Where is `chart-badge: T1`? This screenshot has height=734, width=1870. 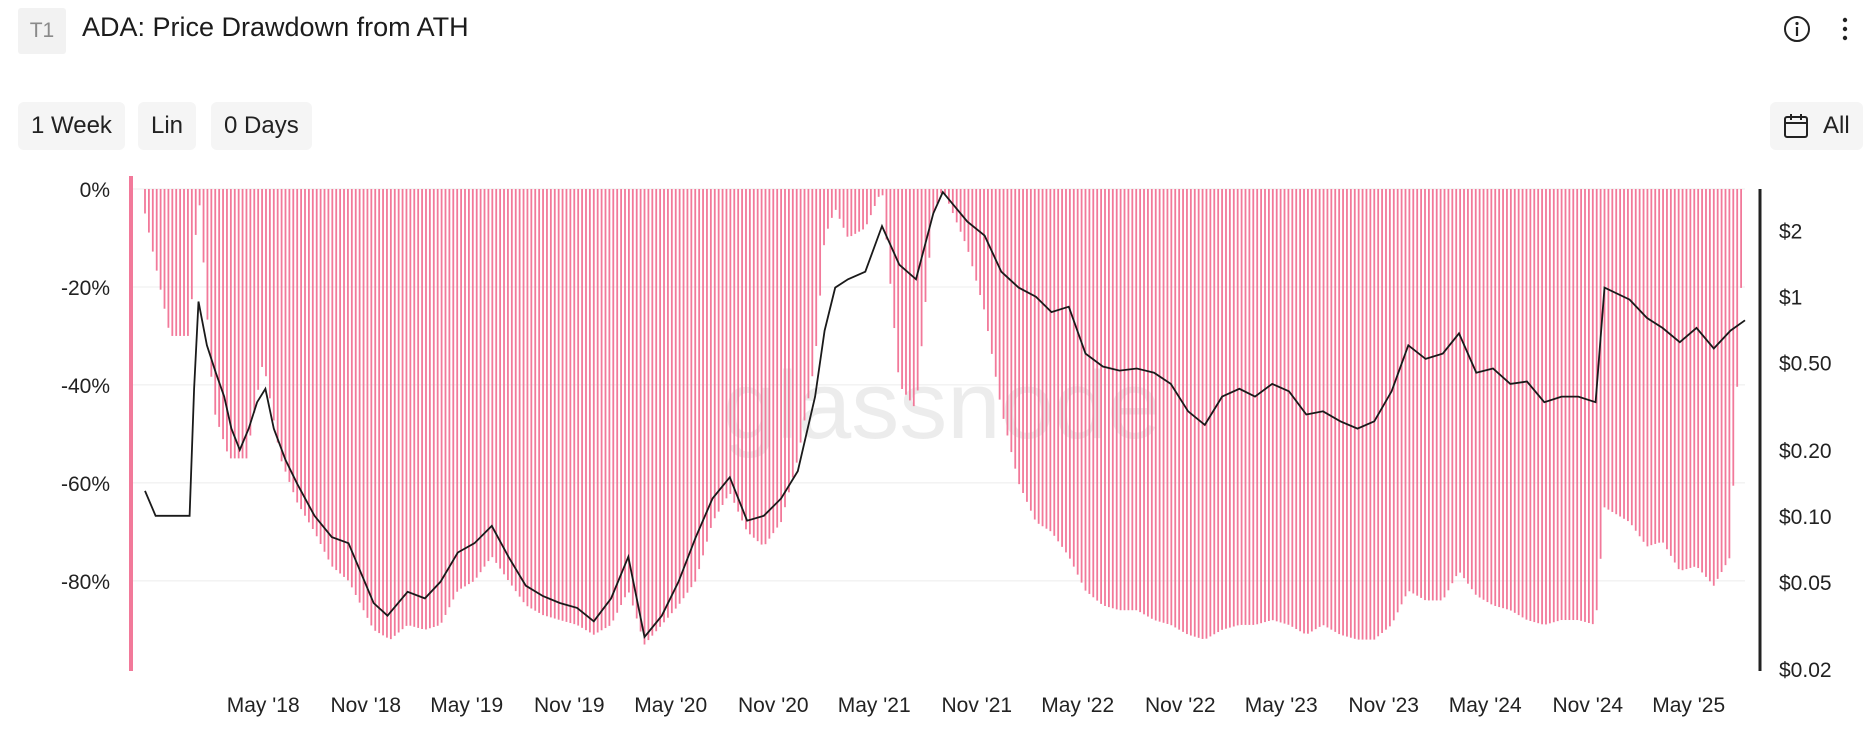 chart-badge: T1 is located at coordinates (42, 31).